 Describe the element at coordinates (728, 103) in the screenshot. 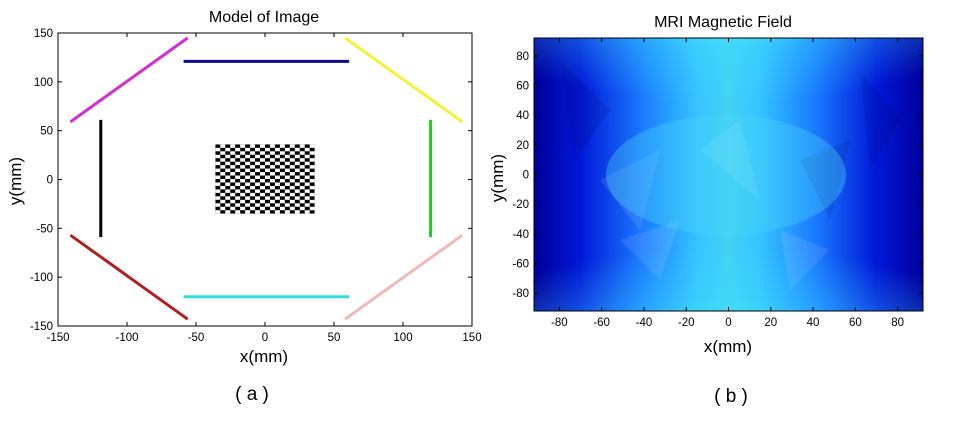

I see `heatmap-top-hotspot` at that location.